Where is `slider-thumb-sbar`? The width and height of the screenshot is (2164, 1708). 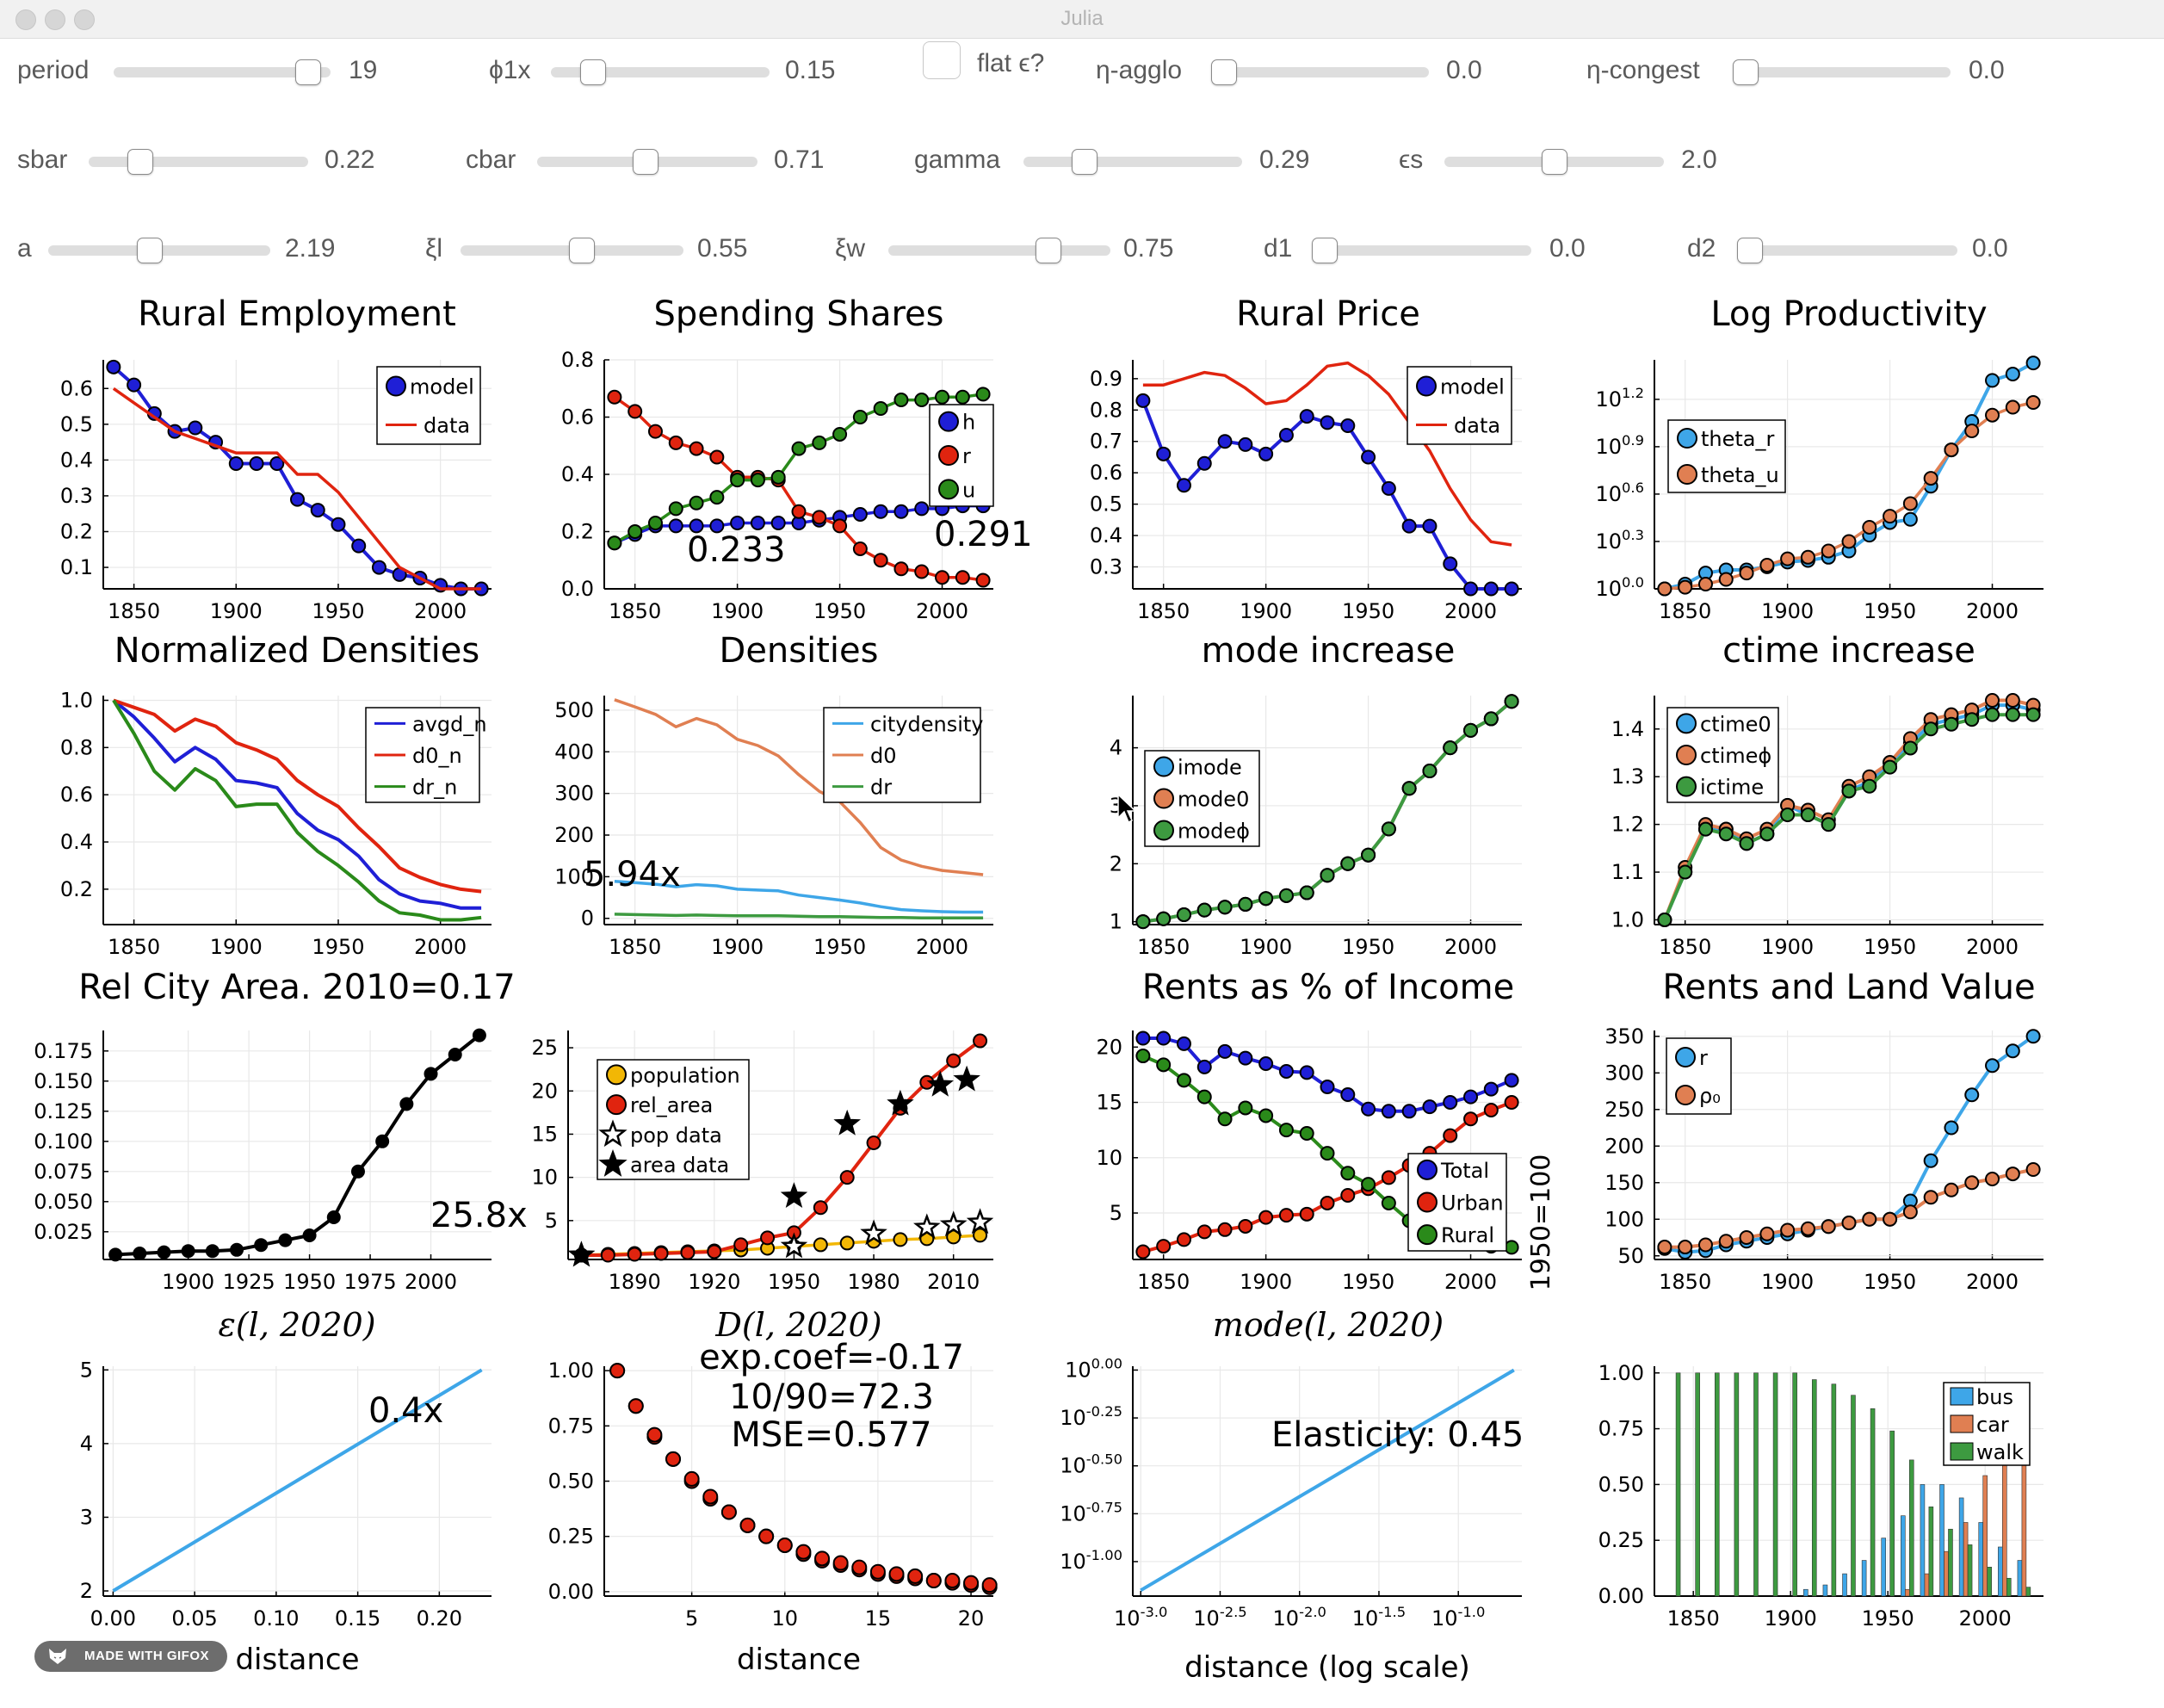
slider-thumb-sbar is located at coordinates (140, 162).